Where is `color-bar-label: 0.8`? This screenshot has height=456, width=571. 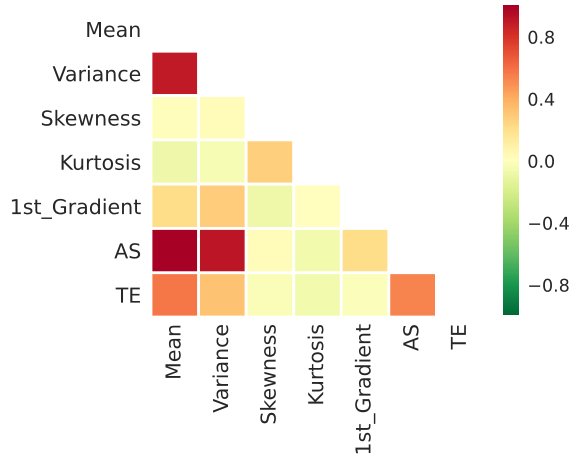 color-bar-label: 0.8 is located at coordinates (541, 37).